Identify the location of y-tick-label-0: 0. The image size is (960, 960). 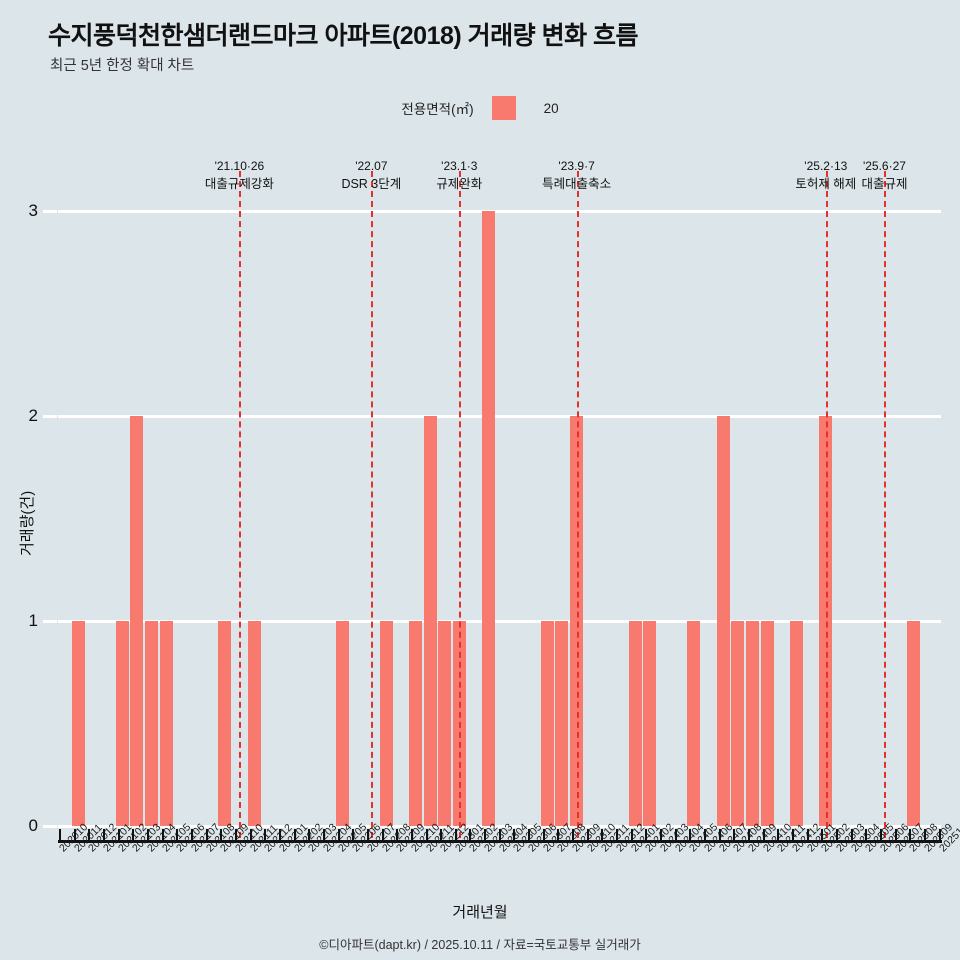
(33, 825).